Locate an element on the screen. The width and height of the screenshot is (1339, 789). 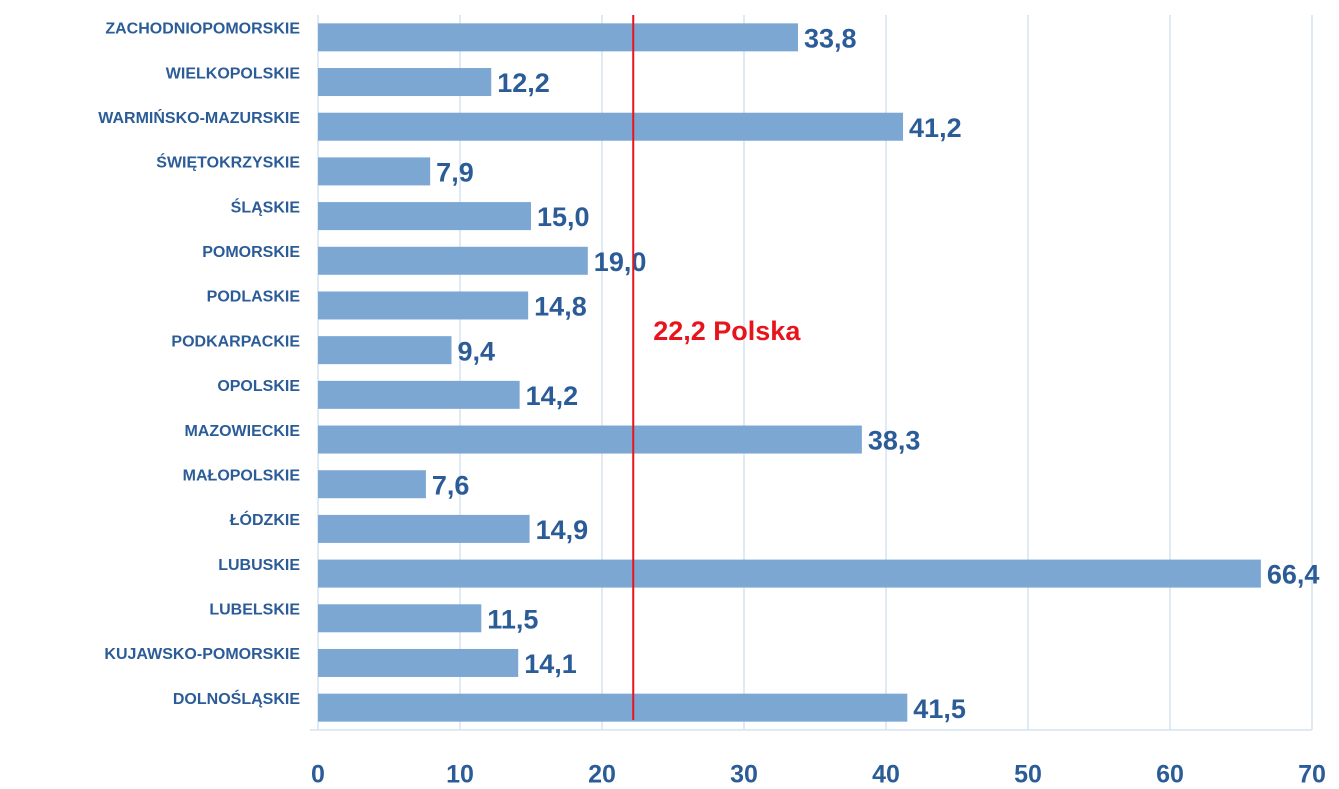
x-tick-label: 10 is located at coordinates (460, 775).